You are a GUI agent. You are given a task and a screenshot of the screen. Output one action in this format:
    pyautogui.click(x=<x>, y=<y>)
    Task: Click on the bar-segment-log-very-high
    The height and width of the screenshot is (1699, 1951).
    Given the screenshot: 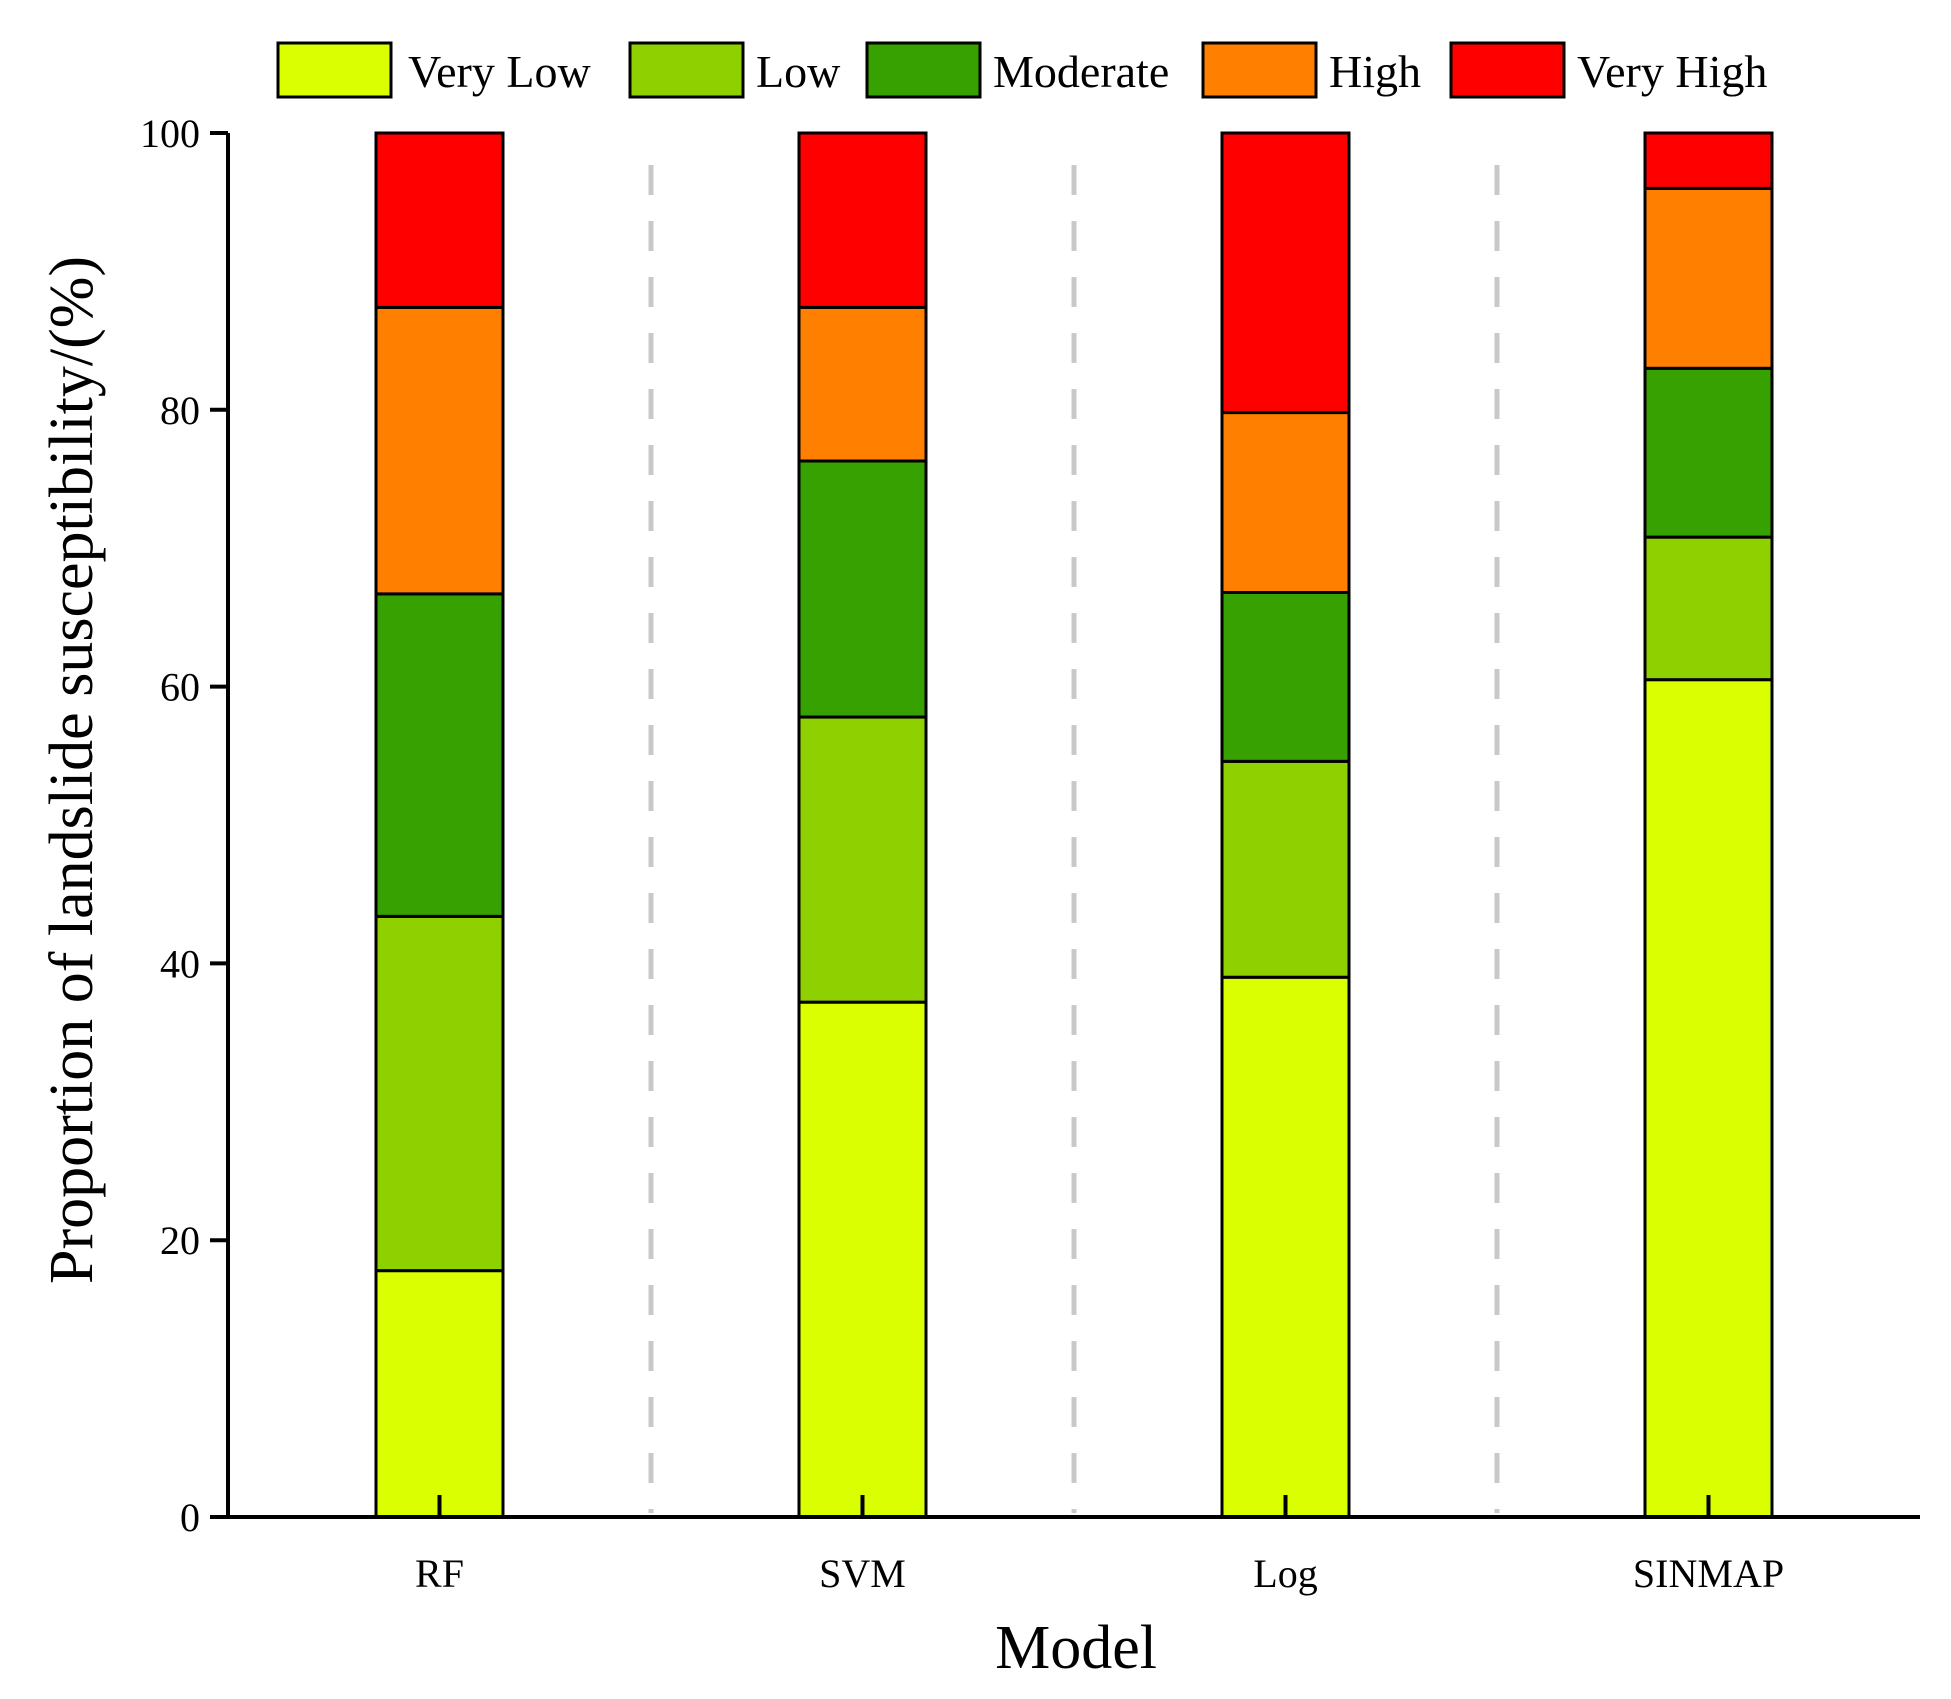 What is the action you would take?
    pyautogui.click(x=1285, y=273)
    